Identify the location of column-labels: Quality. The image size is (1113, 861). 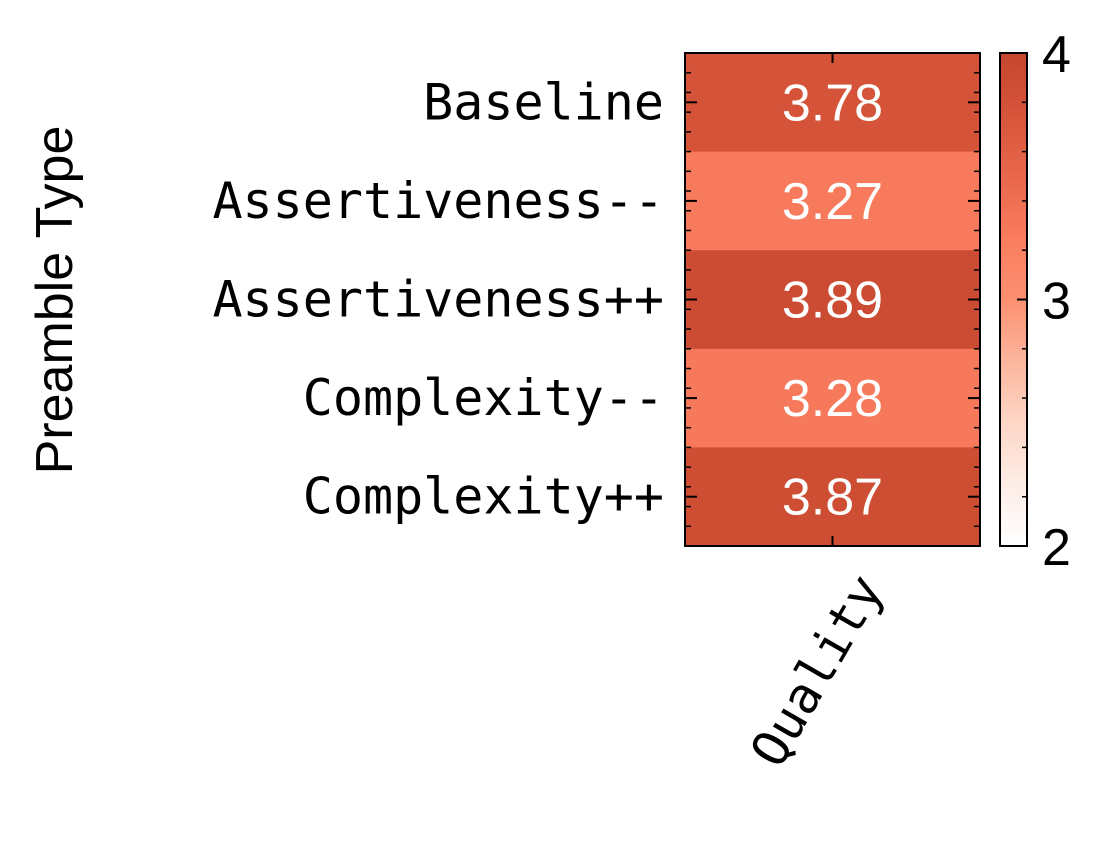
(817, 670).